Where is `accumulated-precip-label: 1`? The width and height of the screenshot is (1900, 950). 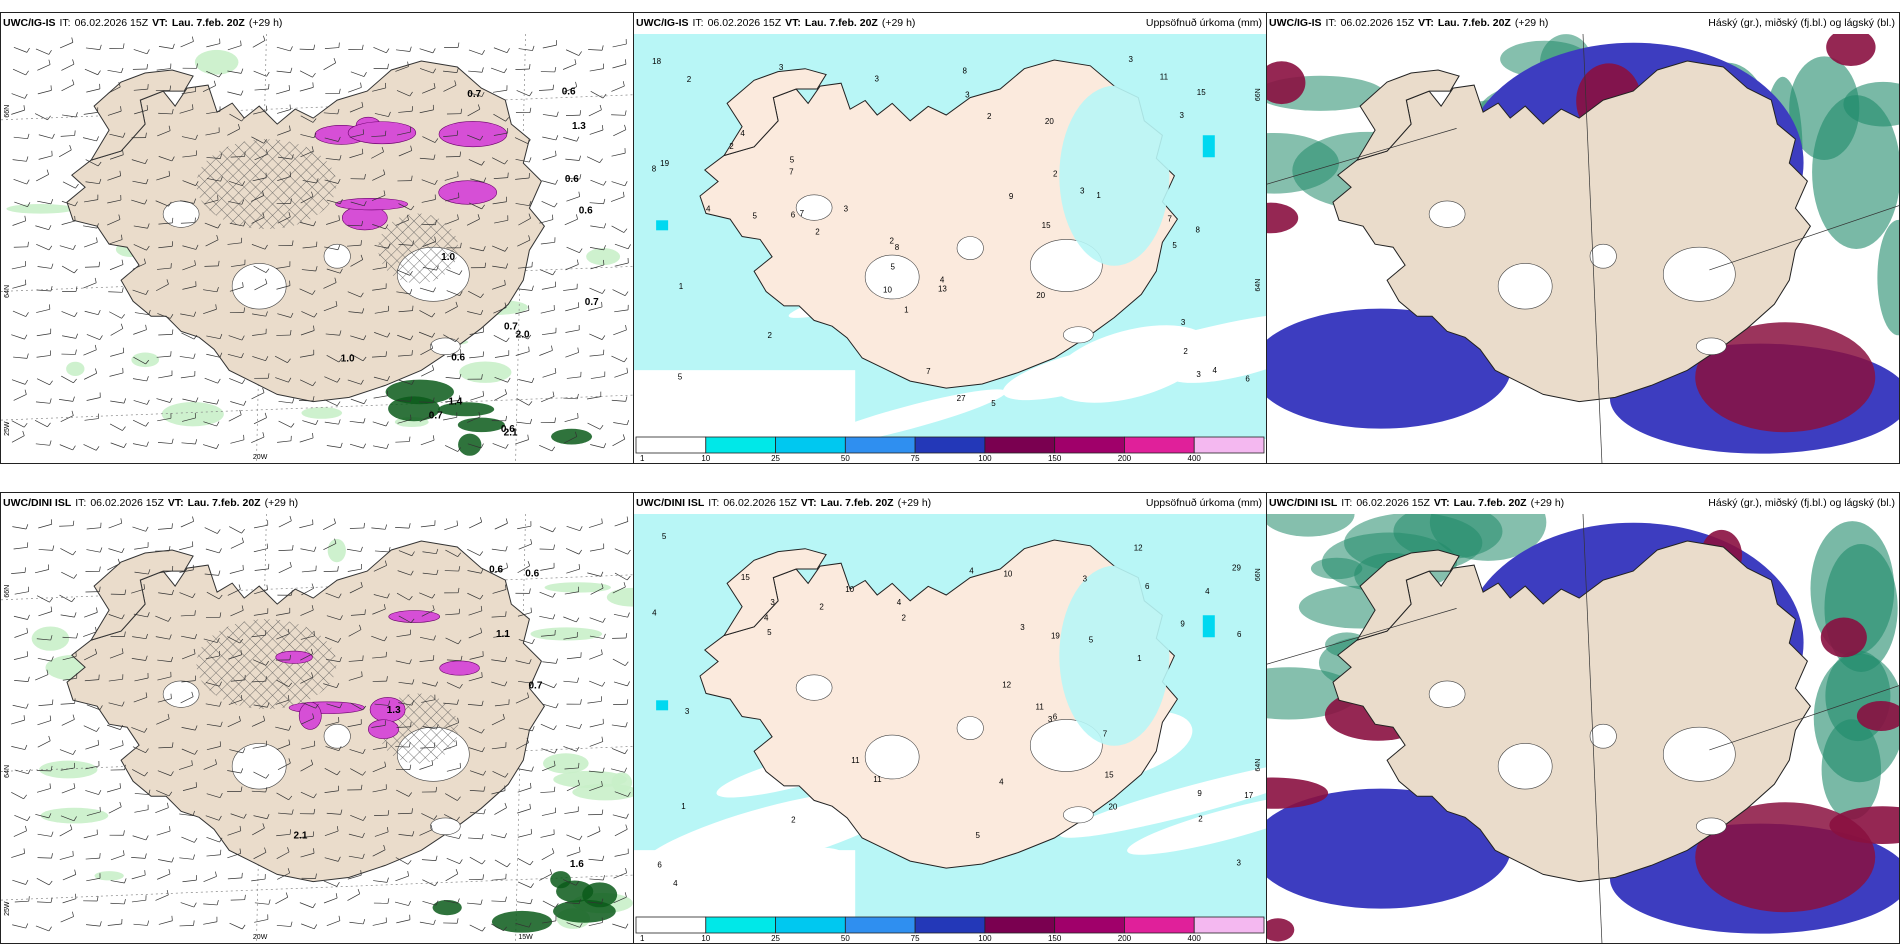 accumulated-precip-label: 1 is located at coordinates (906, 310).